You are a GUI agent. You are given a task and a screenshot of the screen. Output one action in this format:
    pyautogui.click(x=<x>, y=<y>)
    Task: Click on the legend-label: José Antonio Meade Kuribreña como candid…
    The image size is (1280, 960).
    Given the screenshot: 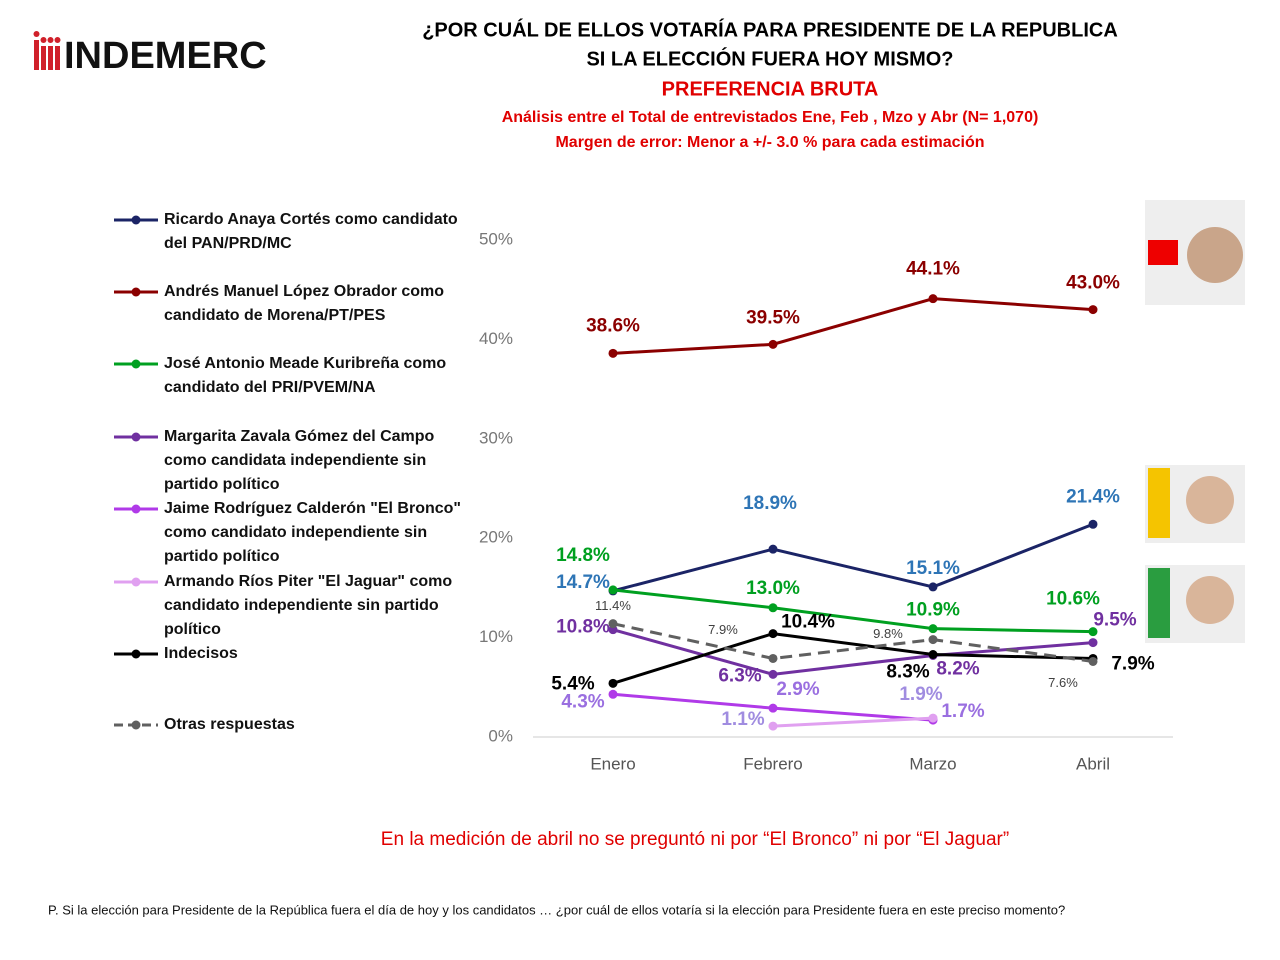 What is the action you would take?
    pyautogui.click(x=305, y=375)
    